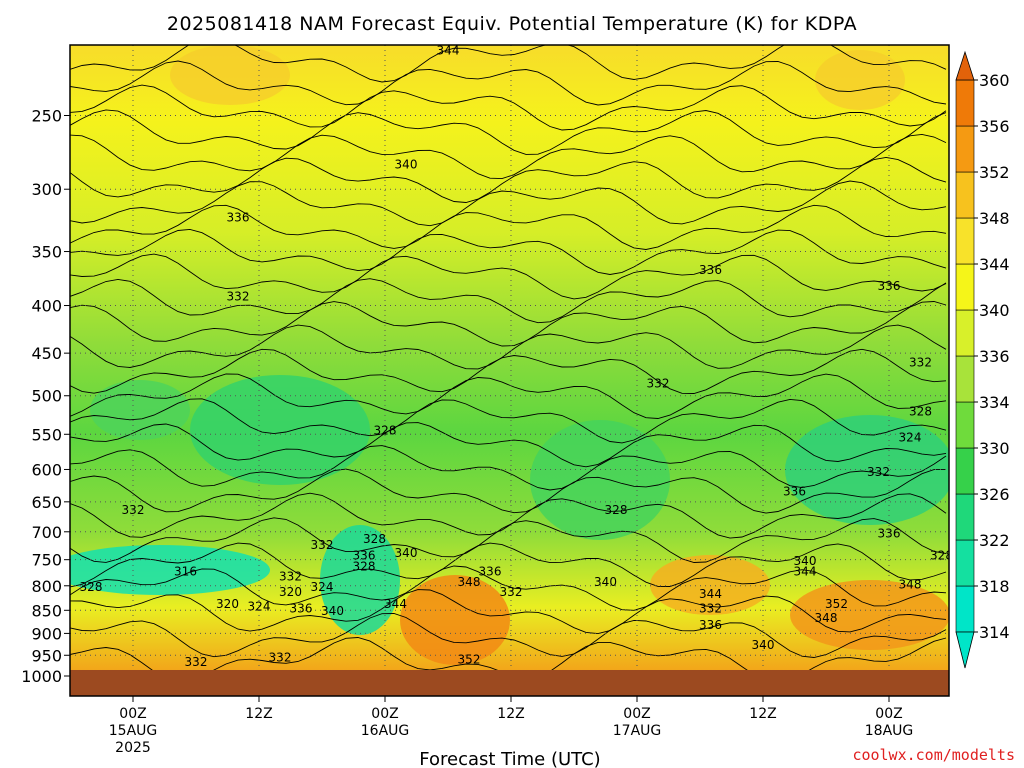 This screenshot has width=1024, height=768. I want to click on colorbar-label: 314, so click(994, 632).